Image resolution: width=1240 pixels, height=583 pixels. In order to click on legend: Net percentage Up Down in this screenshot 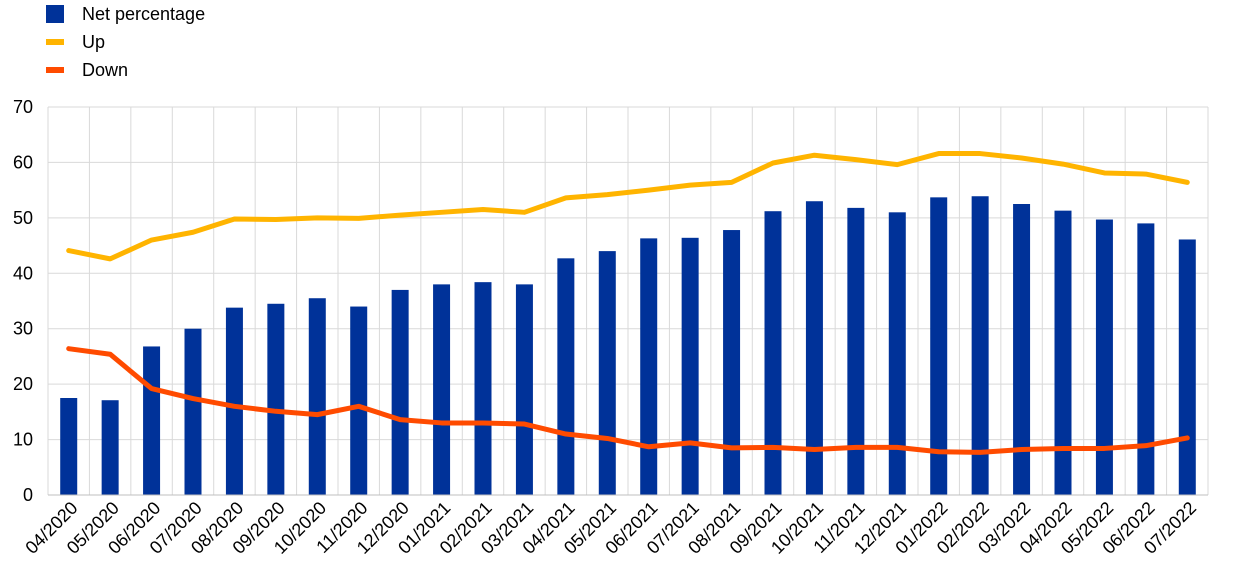, I will do `click(125, 42)`.